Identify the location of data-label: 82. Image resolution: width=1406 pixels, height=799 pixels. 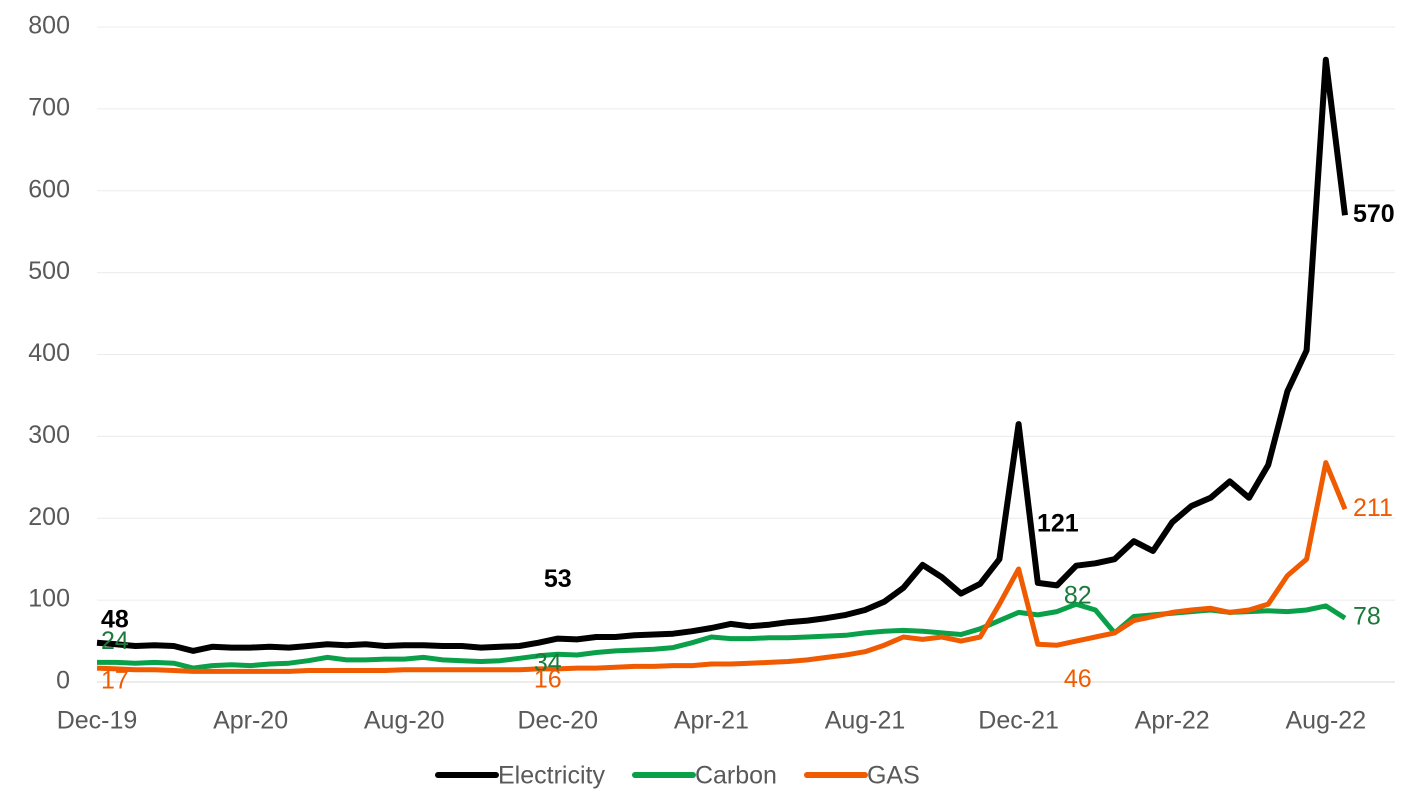
(1078, 595).